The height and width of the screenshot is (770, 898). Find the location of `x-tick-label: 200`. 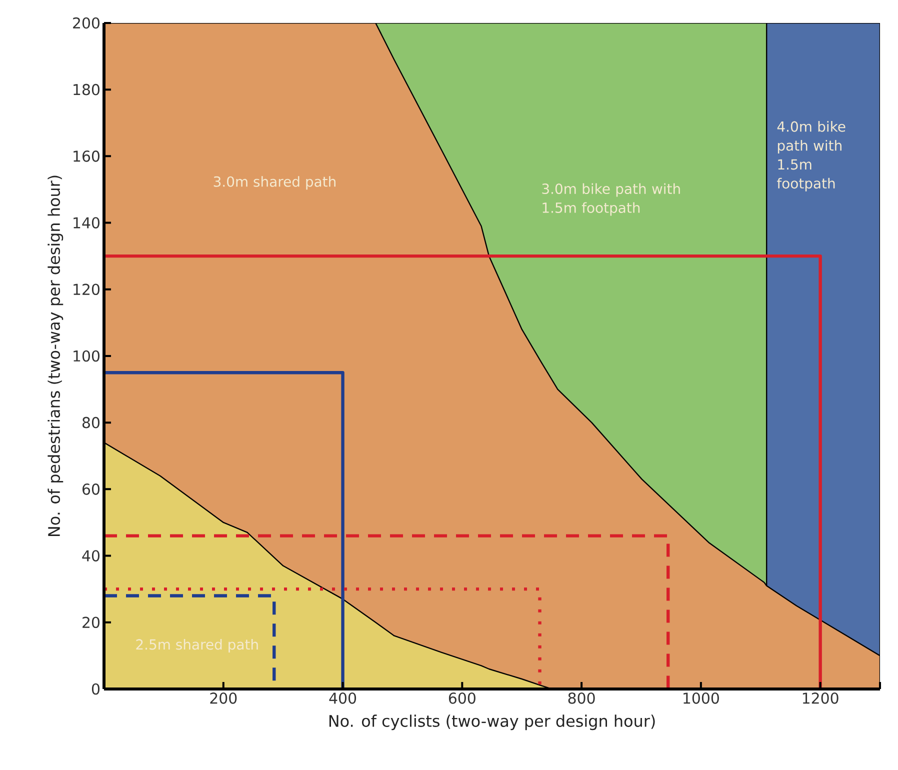

x-tick-label: 200 is located at coordinates (223, 698).